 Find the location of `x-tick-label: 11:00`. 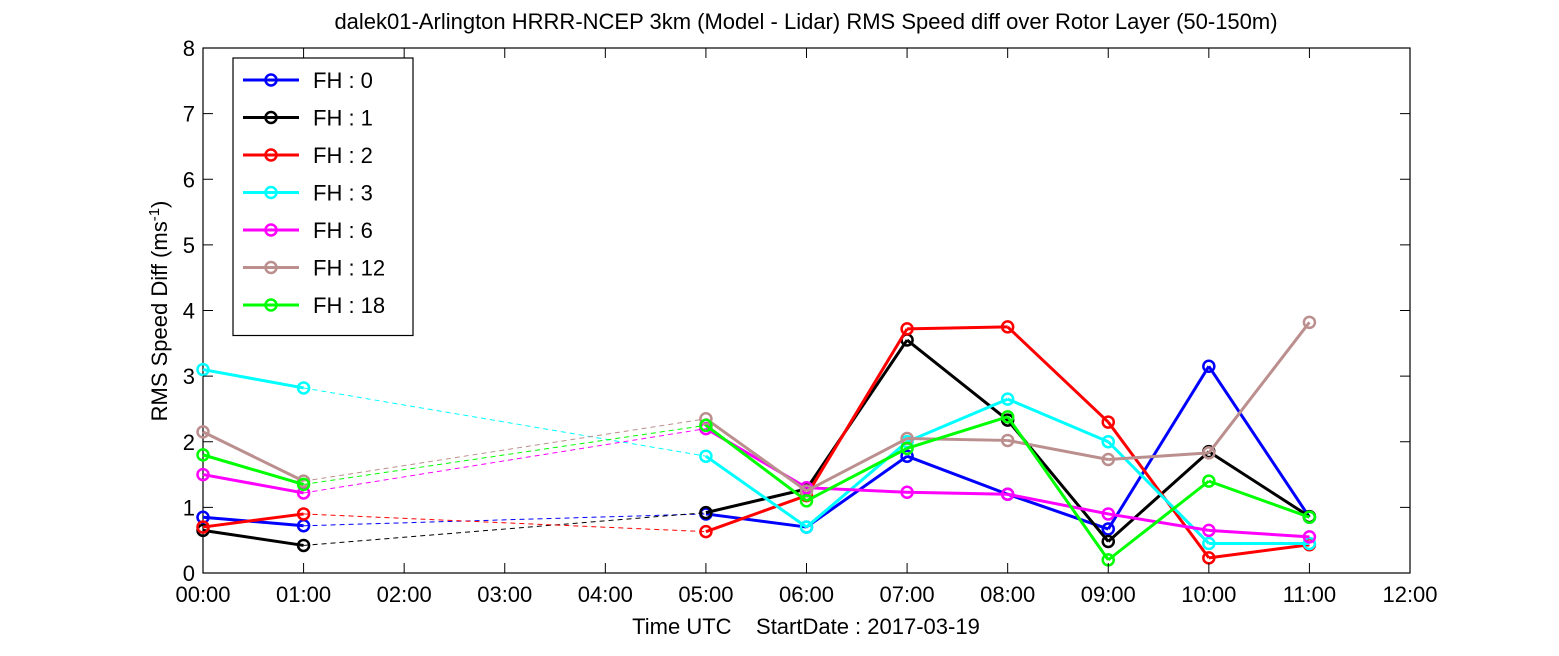

x-tick-label: 11:00 is located at coordinates (1309, 594).